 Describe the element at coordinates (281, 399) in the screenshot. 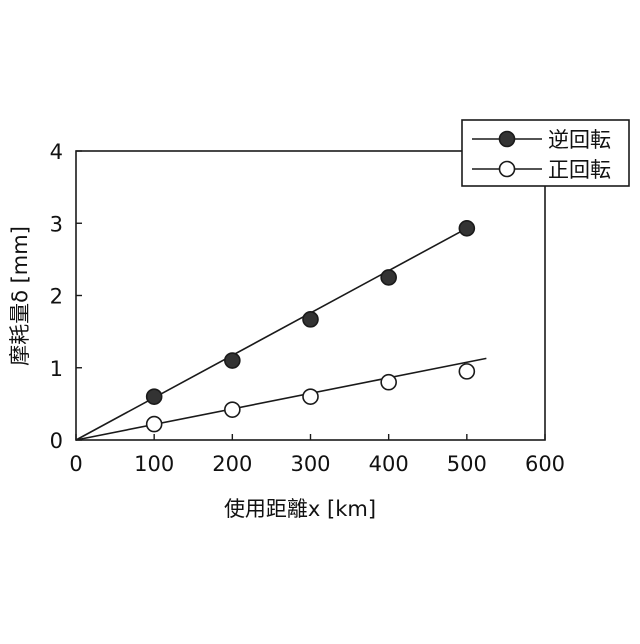

I see `series-1-fit-line` at that location.